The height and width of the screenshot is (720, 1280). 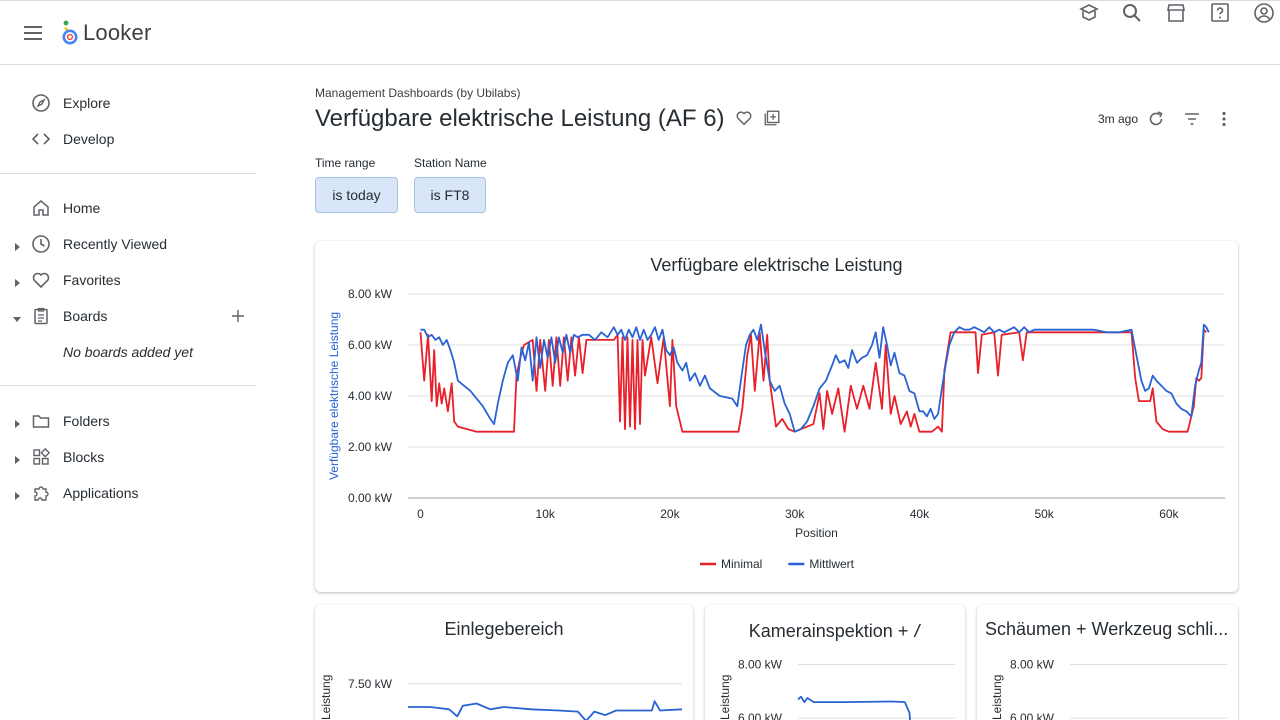 I want to click on add-to-board-icon, so click(x=772, y=118).